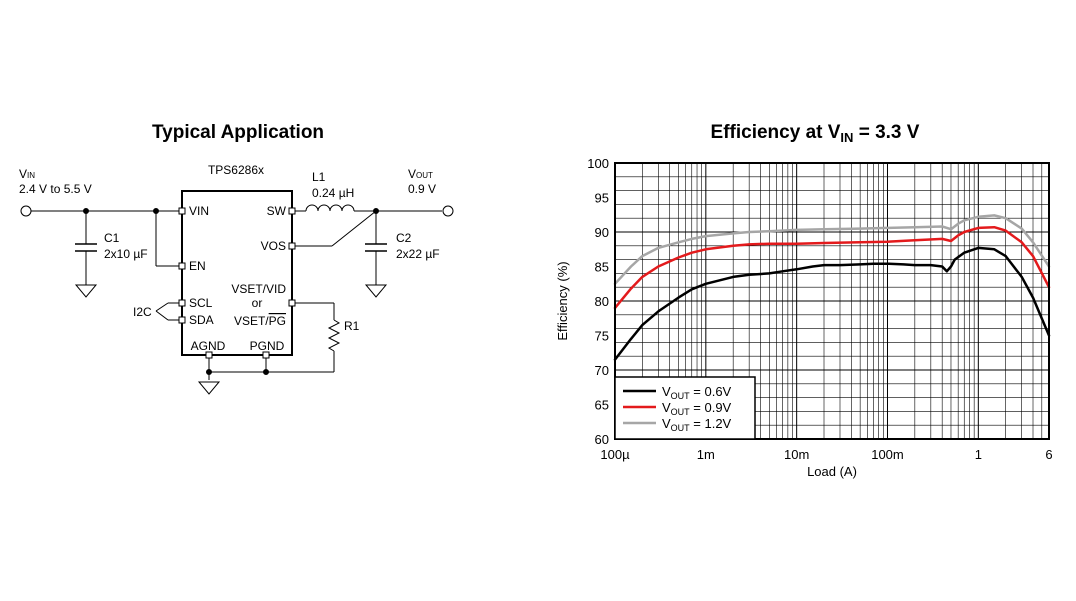 The image size is (1076, 601). Describe the element at coordinates (697, 424) in the screenshot. I see `legend-label-3: VOUT = 1.2V` at that location.